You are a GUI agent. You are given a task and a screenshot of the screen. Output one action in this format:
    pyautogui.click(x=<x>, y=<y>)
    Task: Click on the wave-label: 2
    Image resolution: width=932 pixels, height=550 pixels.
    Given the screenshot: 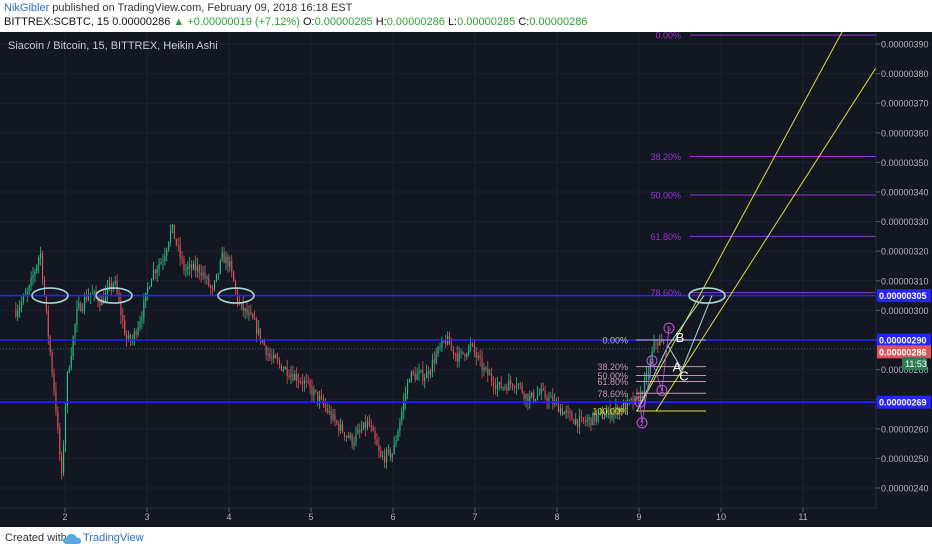 What is the action you would take?
    pyautogui.click(x=642, y=424)
    